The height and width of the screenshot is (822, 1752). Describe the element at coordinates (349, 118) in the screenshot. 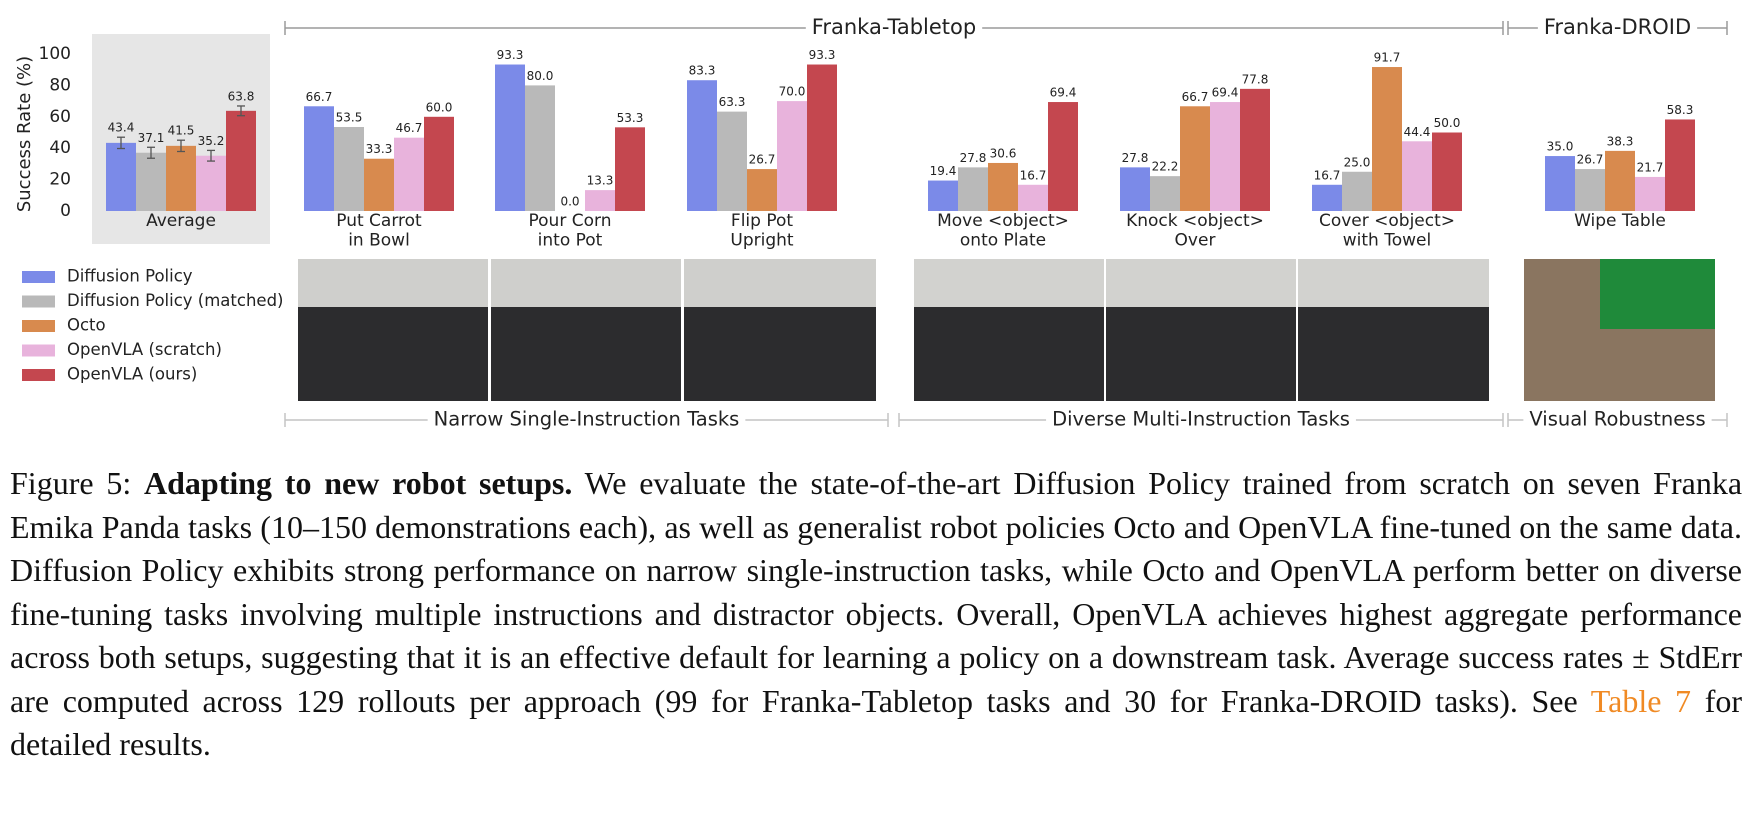

I see `value-label: 53.5` at that location.